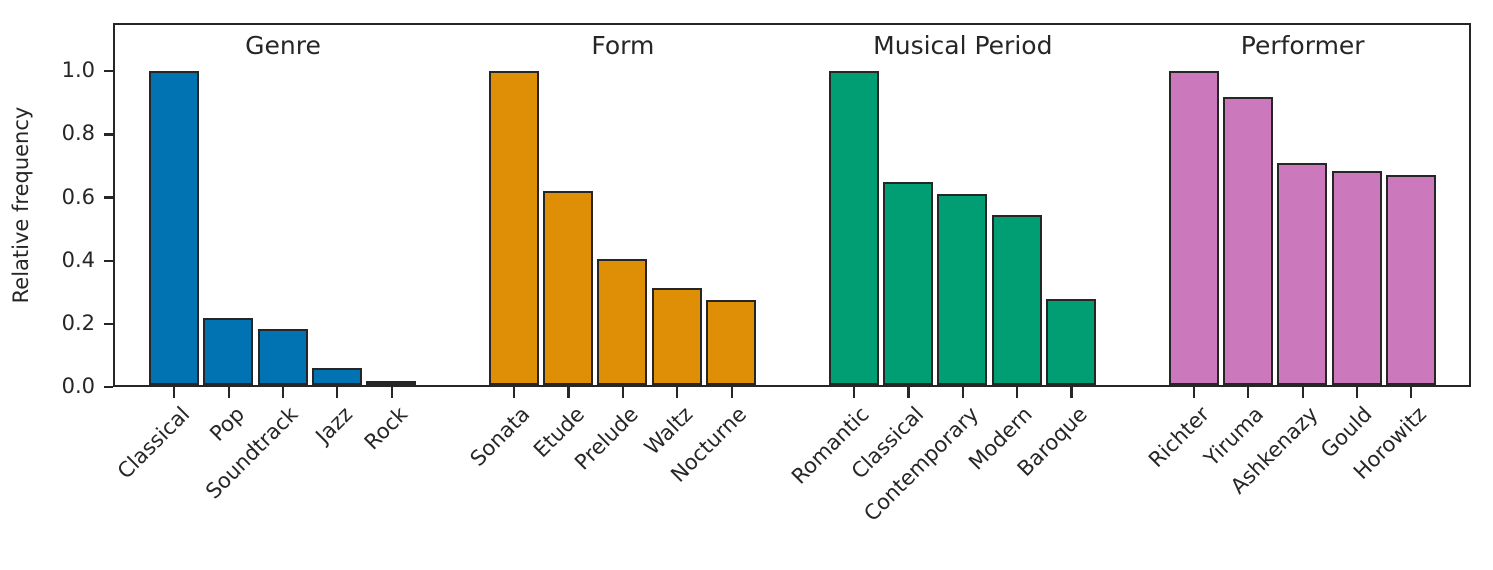  I want to click on x-tick-label: Jazz, so click(334, 425).